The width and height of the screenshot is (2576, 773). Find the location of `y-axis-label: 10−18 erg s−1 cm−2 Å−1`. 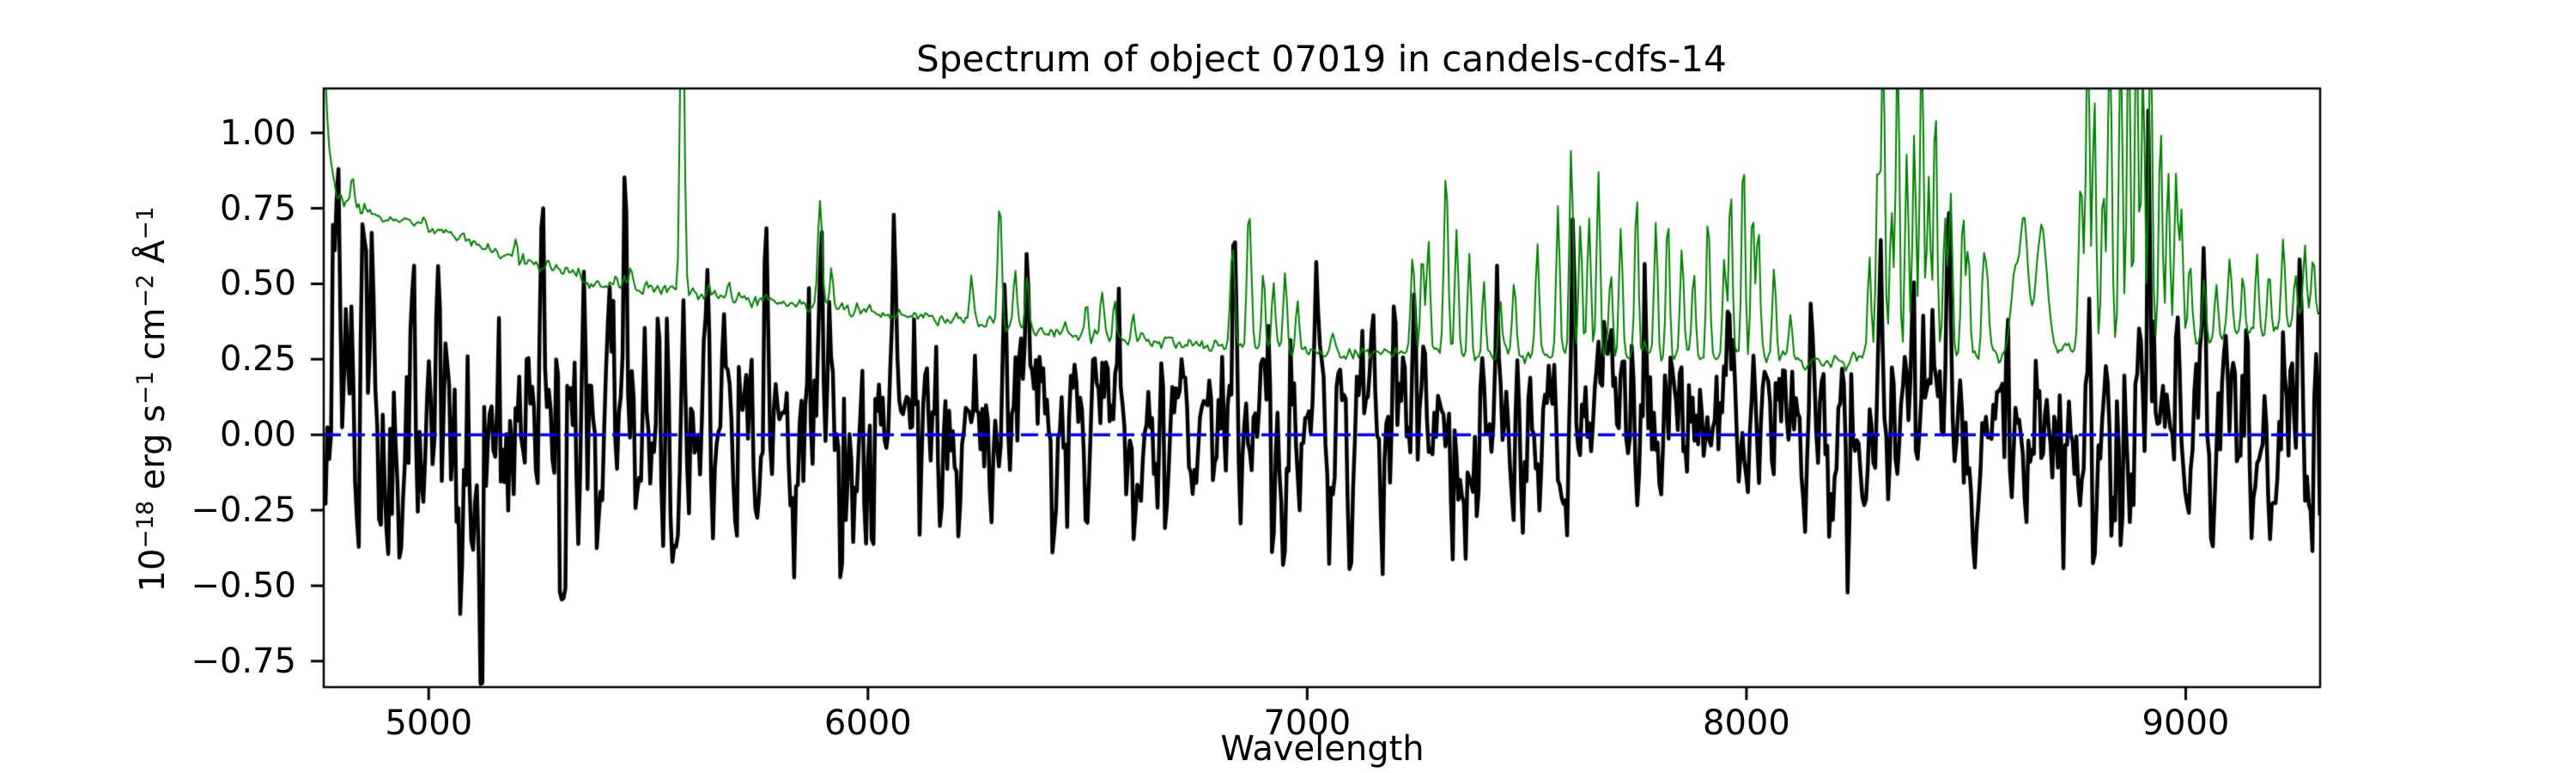

y-axis-label: 10−18 erg s−1 cm−2 Å−1 is located at coordinates (153, 399).